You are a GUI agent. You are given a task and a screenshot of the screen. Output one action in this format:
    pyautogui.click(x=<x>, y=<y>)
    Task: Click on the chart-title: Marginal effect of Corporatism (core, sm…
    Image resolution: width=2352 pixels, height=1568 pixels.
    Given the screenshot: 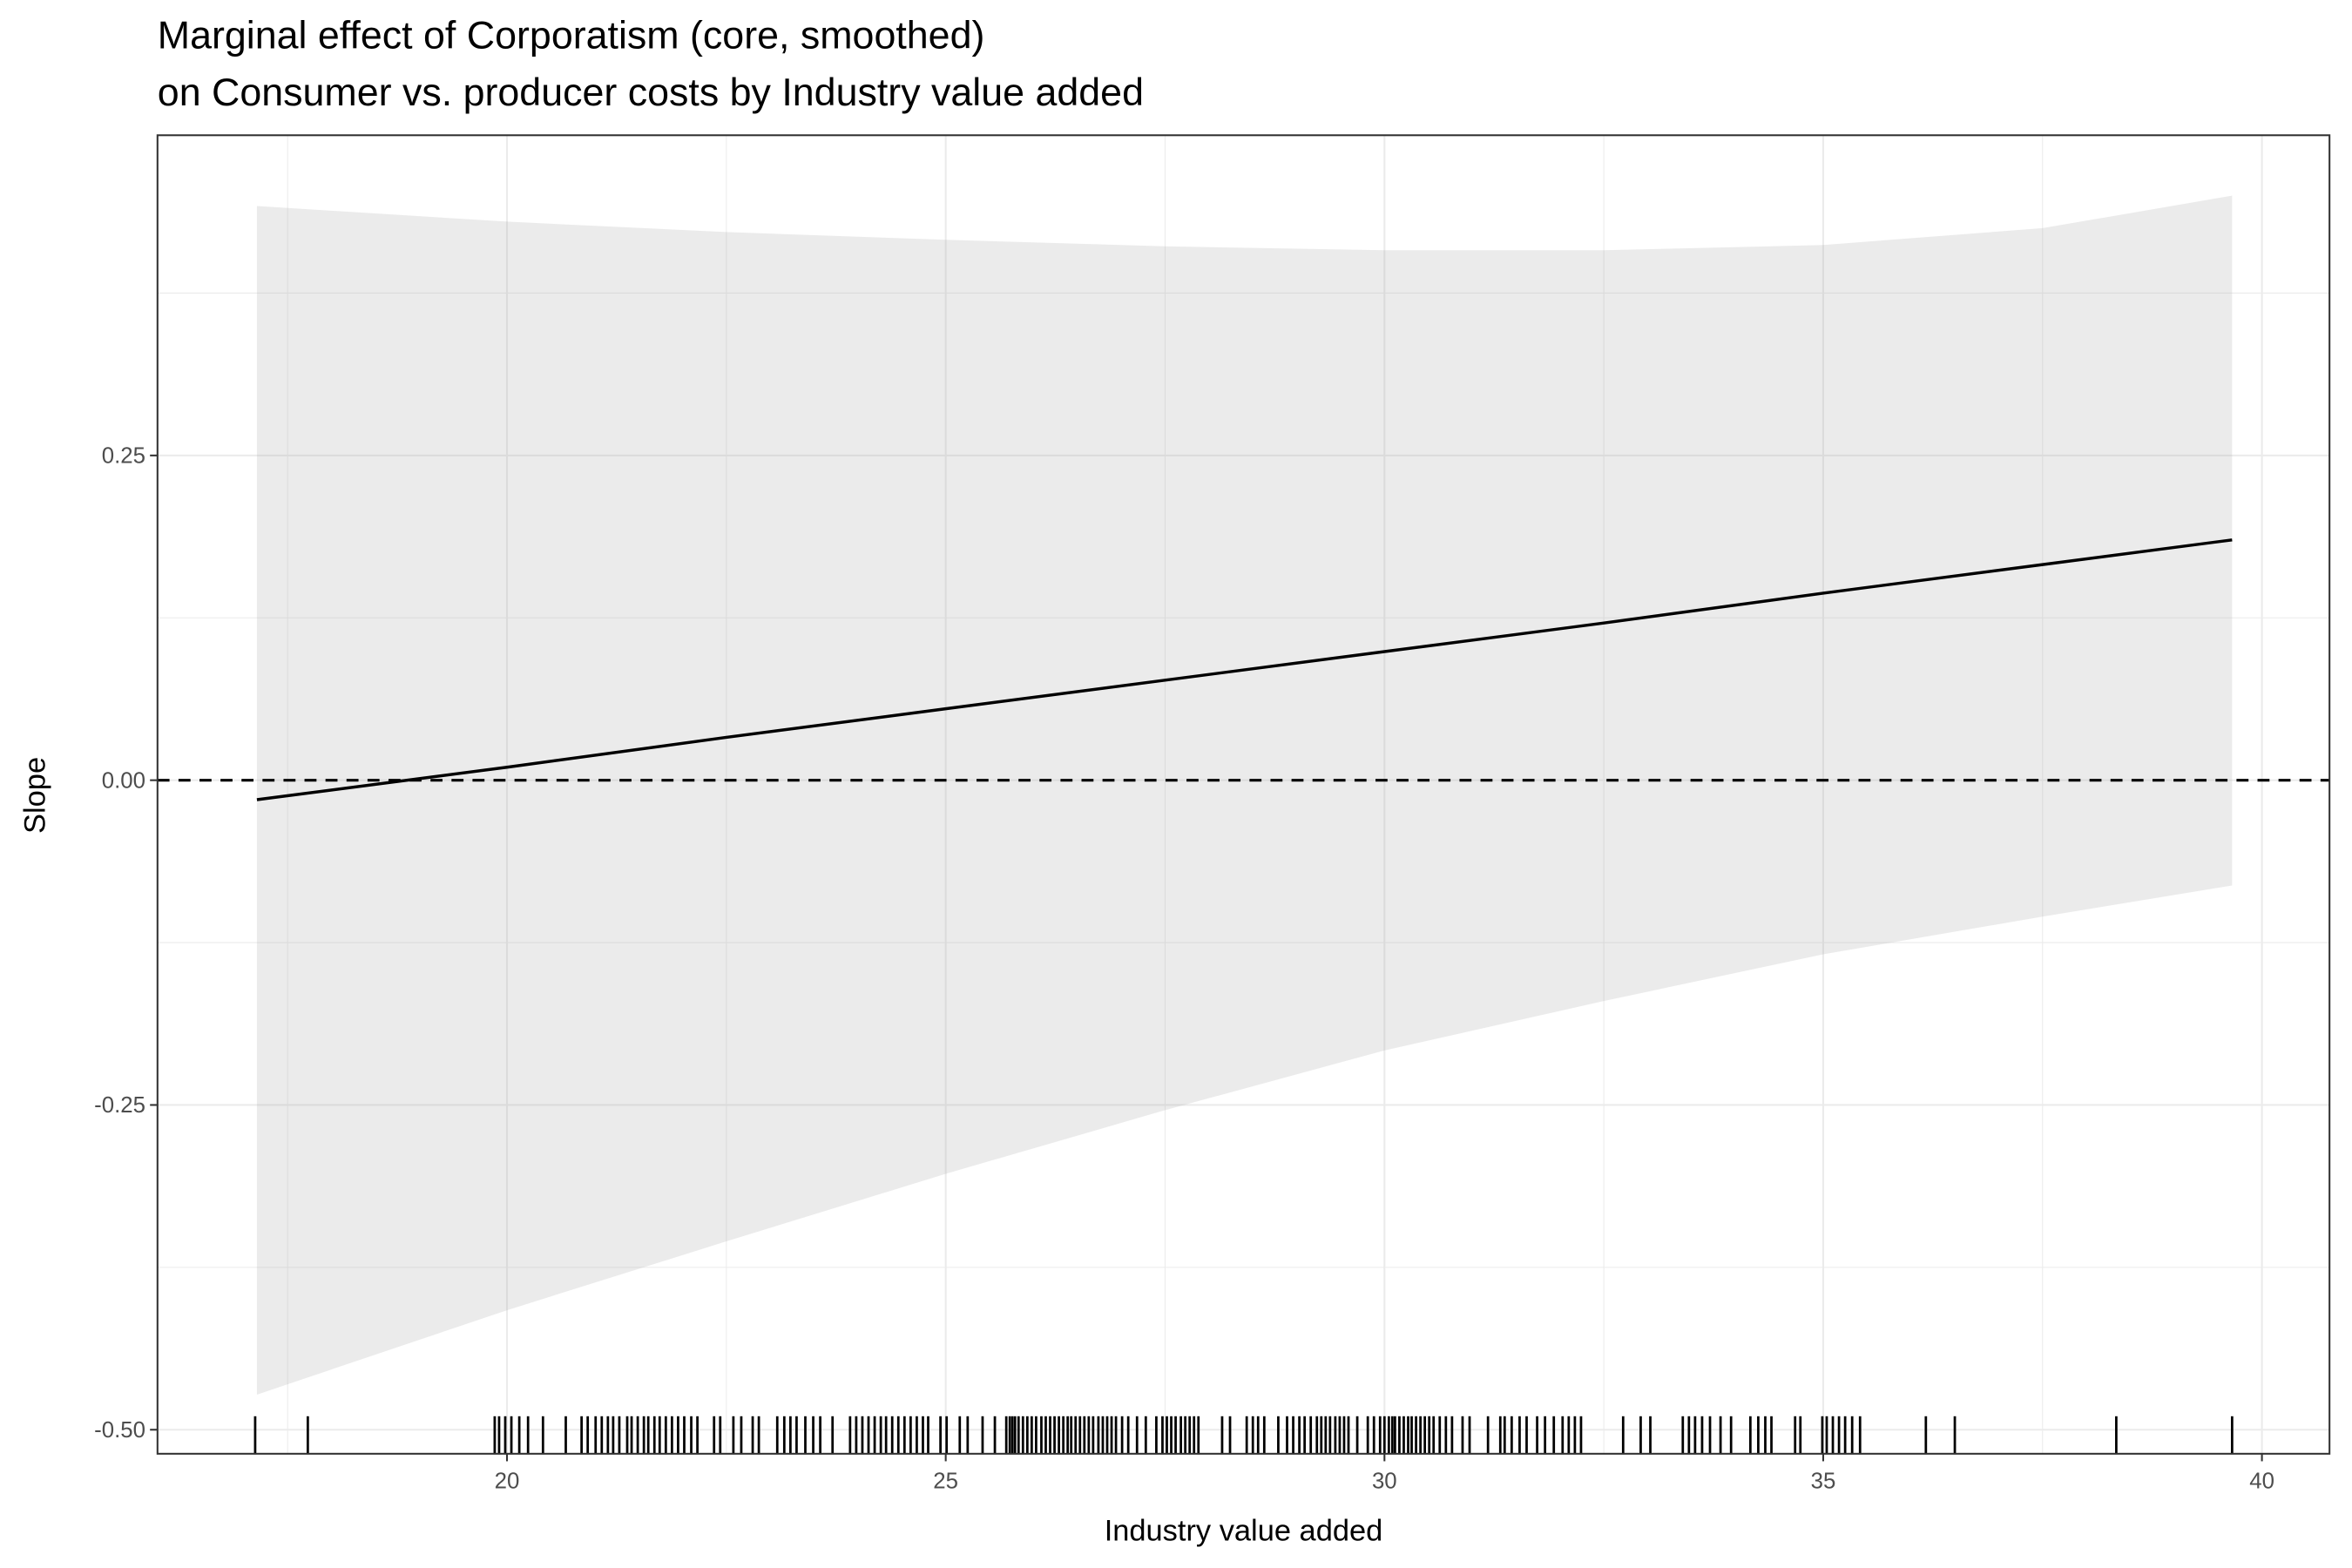 What is the action you would take?
    pyautogui.click(x=571, y=35)
    